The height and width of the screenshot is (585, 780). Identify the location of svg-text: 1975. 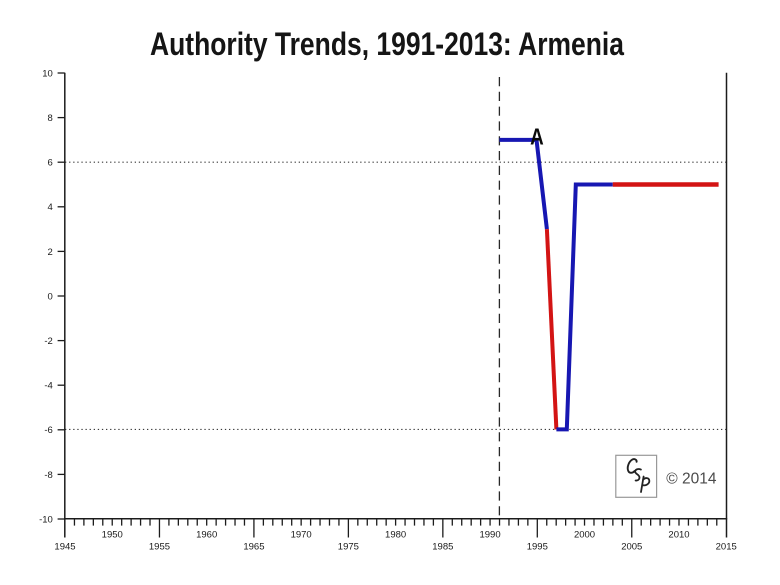
(348, 546).